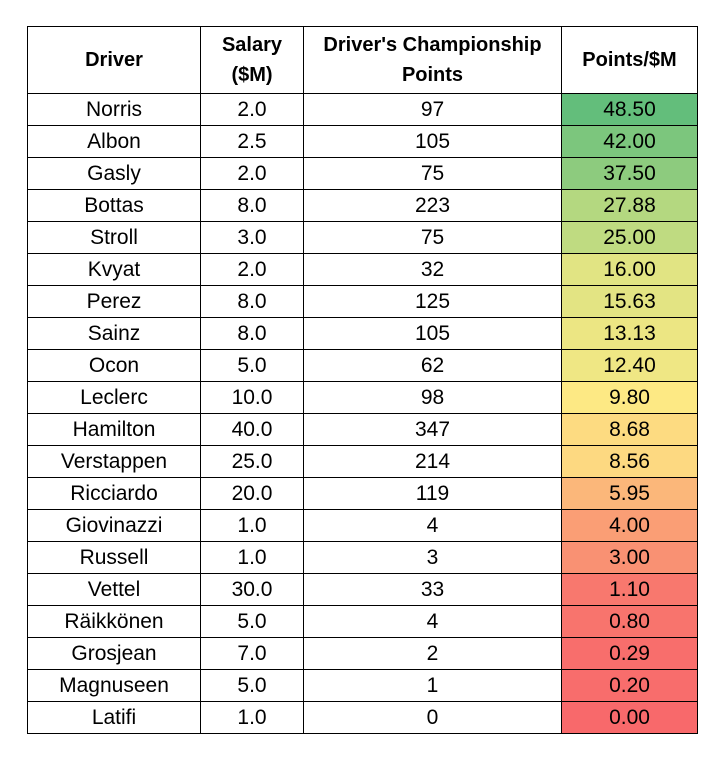 The height and width of the screenshot is (776, 726). I want to click on cell-driver: Leclerc, so click(114, 397).